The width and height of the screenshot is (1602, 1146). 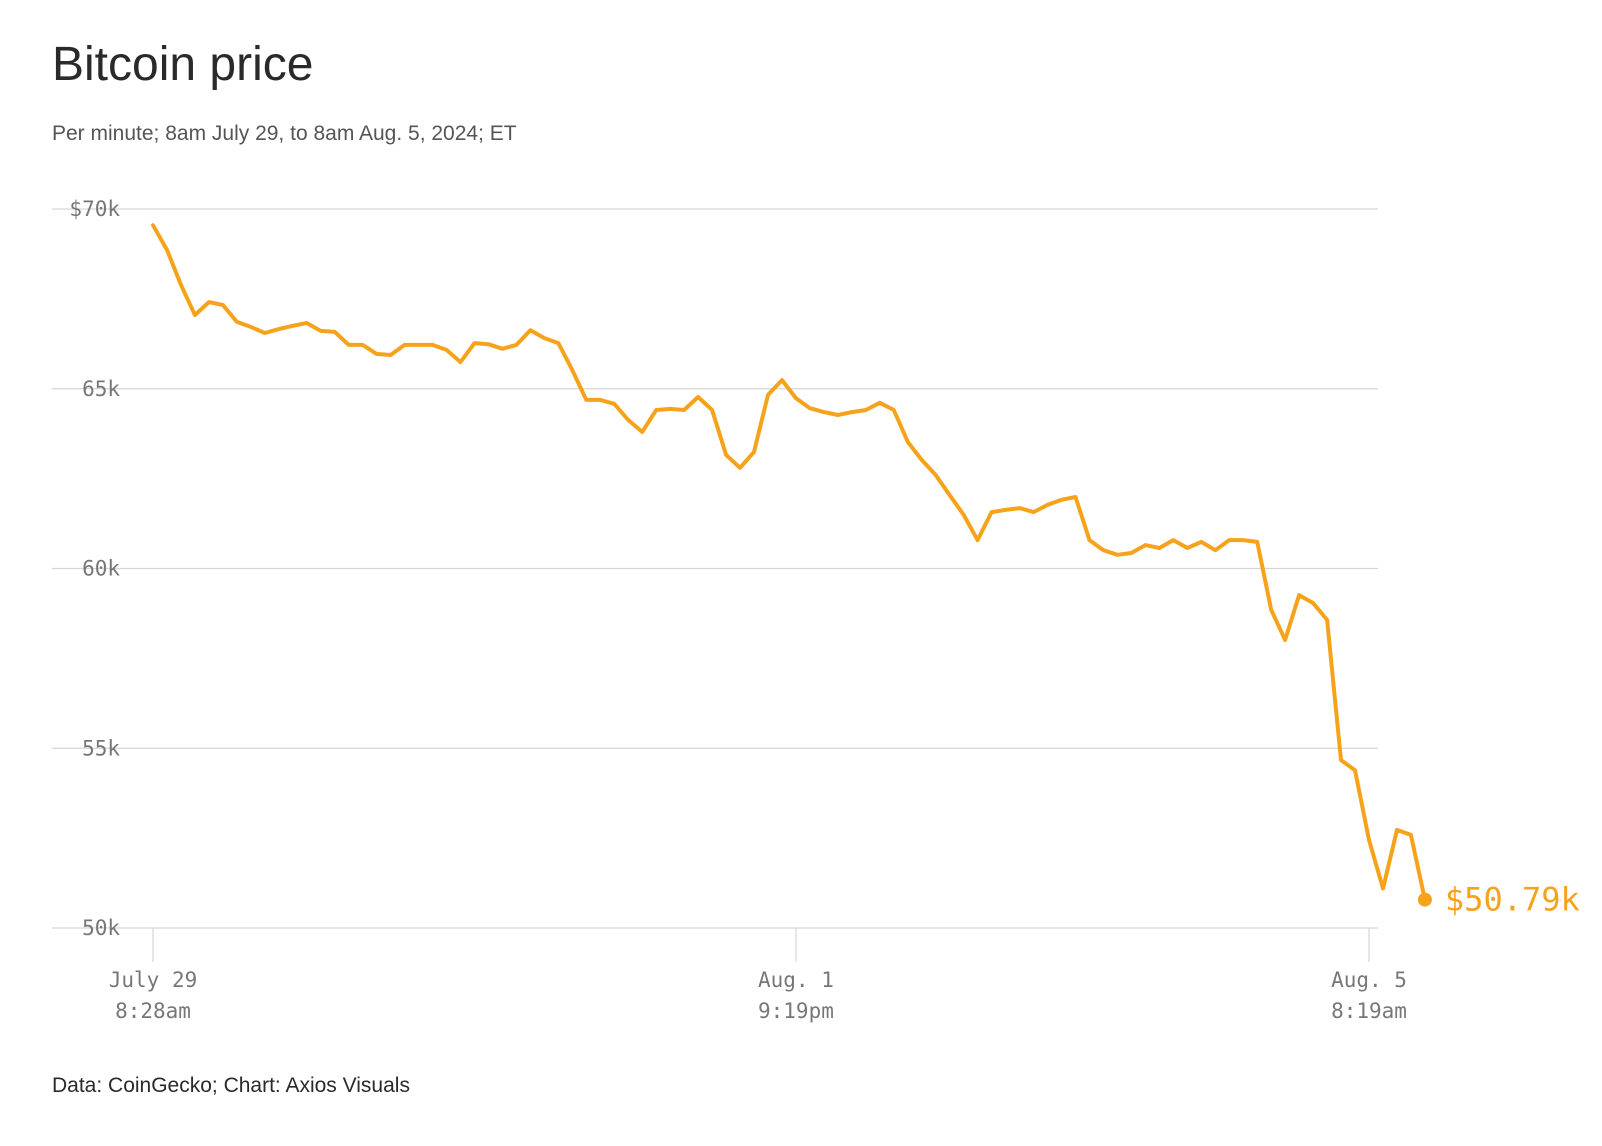 I want to click on x-tick-label: 8:19am, so click(x=1369, y=1011).